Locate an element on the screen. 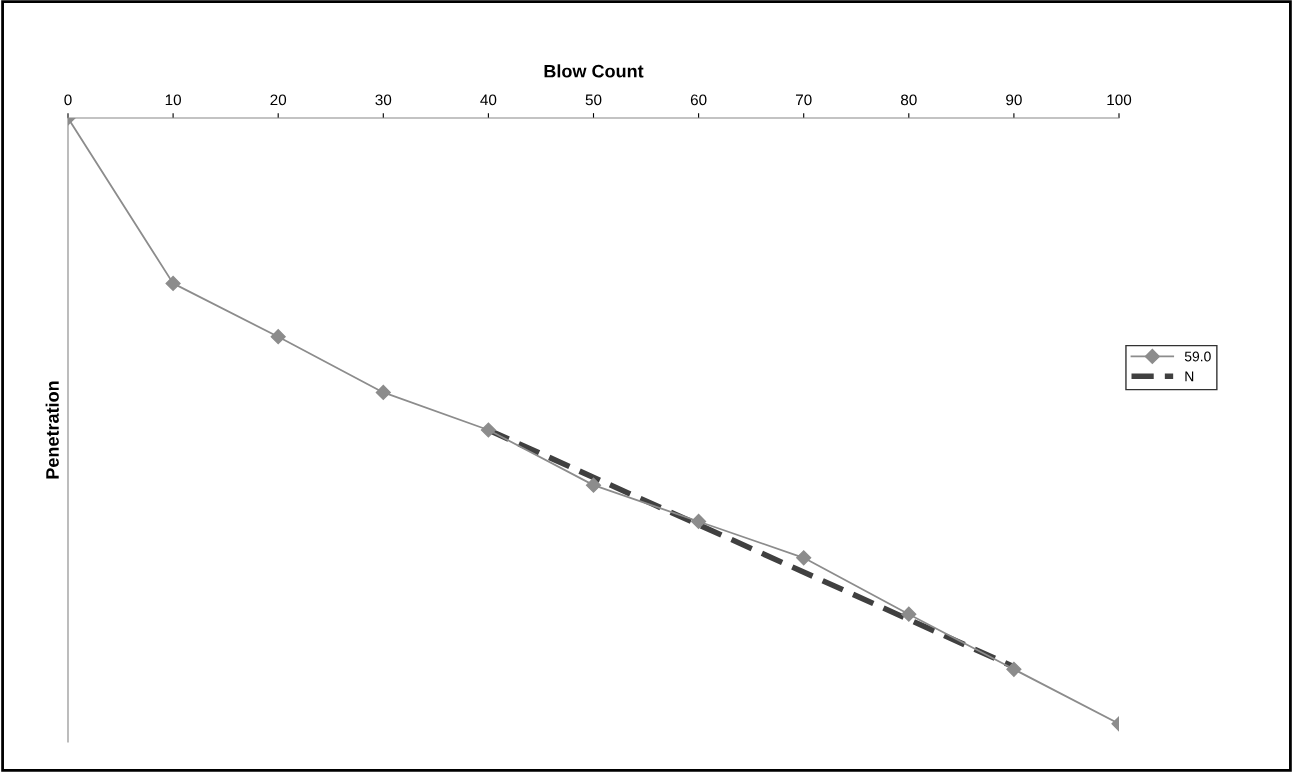 The image size is (1293, 772). x-axis-title: Blow Count is located at coordinates (594, 71).